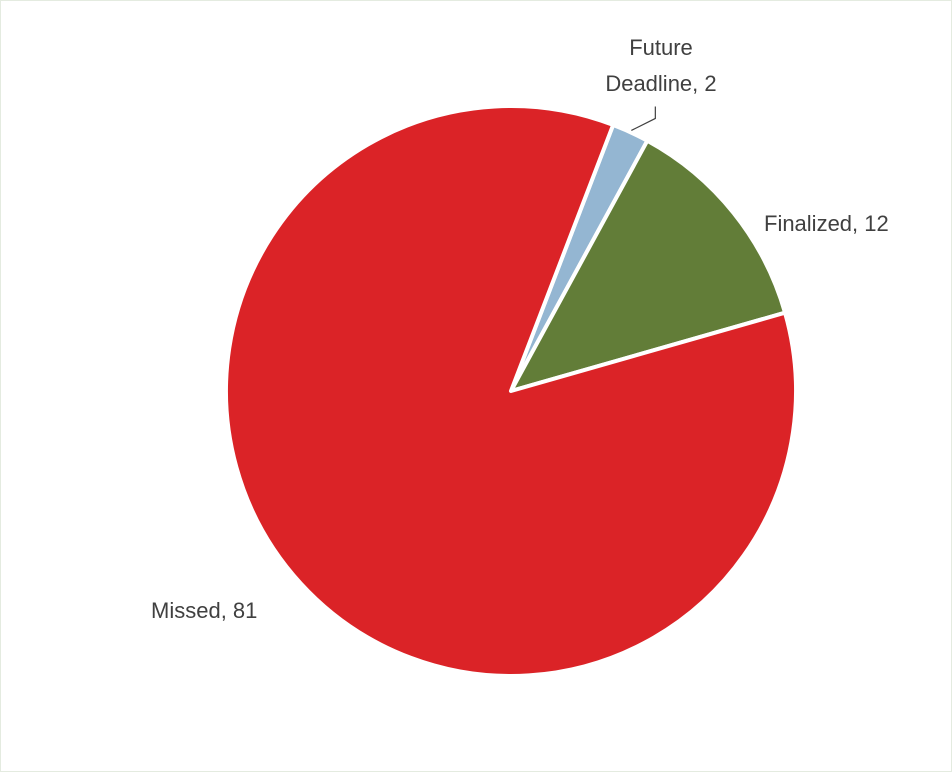 The image size is (952, 773). Describe the element at coordinates (876, 223) in the screenshot. I see `data-label-finalized-value: 12` at that location.